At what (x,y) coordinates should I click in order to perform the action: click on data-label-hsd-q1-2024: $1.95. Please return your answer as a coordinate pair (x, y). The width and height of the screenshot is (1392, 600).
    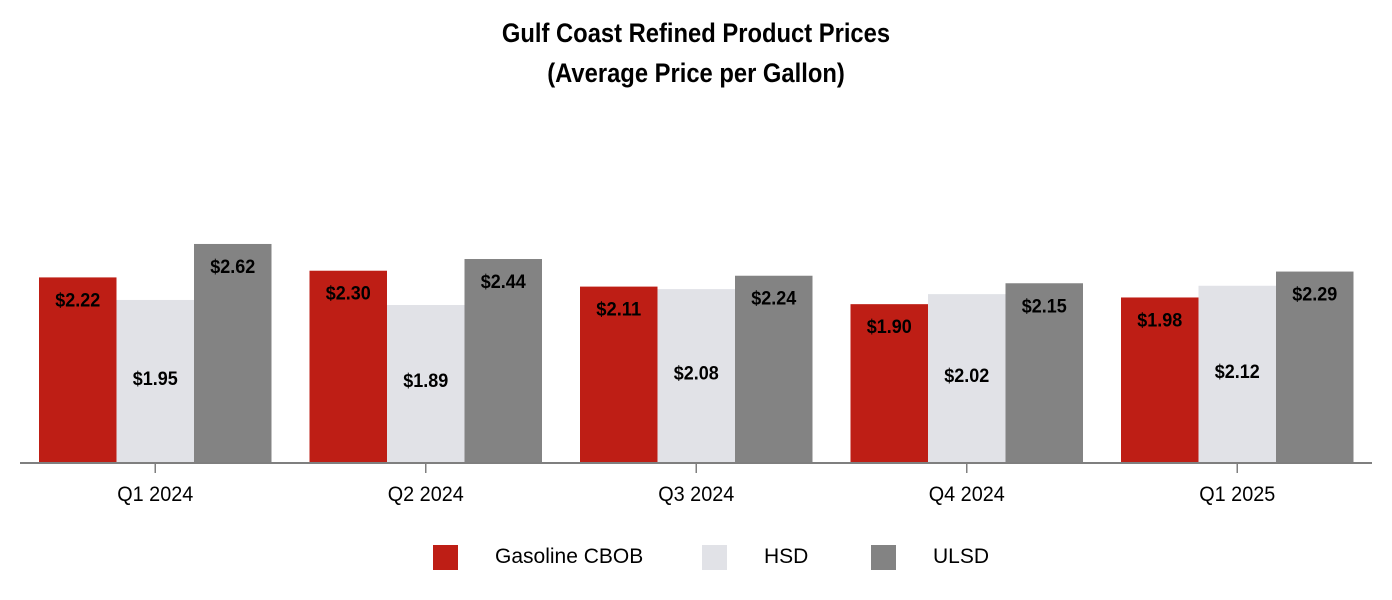
    Looking at the image, I should click on (155, 379).